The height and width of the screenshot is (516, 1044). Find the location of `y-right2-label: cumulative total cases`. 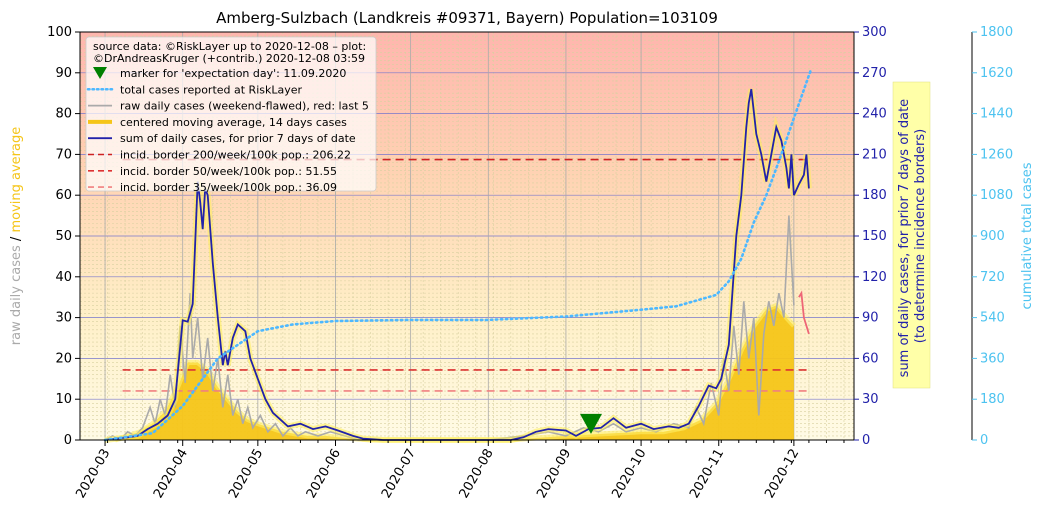

y-right2-label: cumulative total cases is located at coordinates (1027, 235).